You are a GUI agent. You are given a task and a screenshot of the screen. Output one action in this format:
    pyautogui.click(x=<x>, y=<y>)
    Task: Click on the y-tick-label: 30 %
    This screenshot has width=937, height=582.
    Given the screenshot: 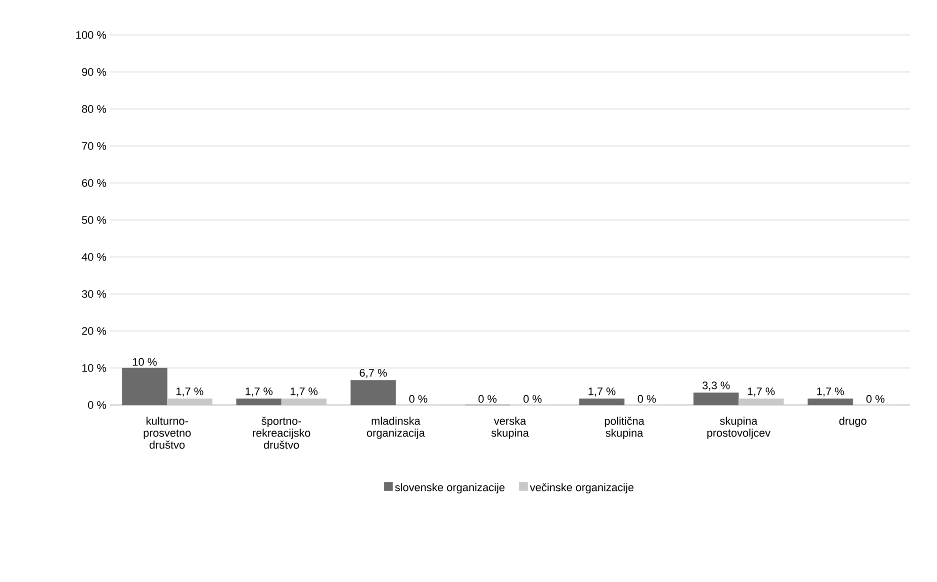 What is the action you would take?
    pyautogui.click(x=94, y=294)
    